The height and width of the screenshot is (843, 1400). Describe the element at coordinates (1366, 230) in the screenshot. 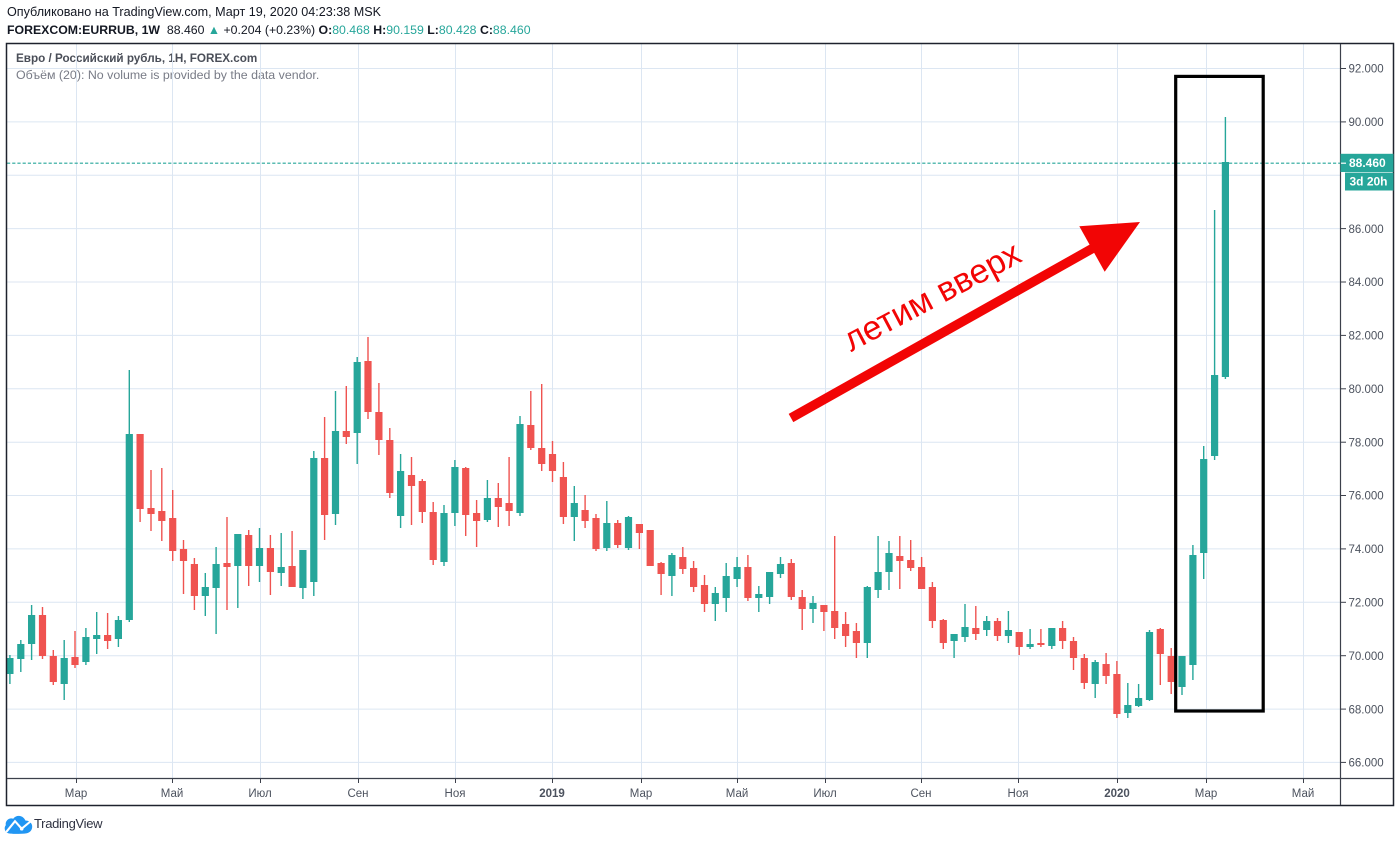

I see `svg-text: 86.000` at that location.